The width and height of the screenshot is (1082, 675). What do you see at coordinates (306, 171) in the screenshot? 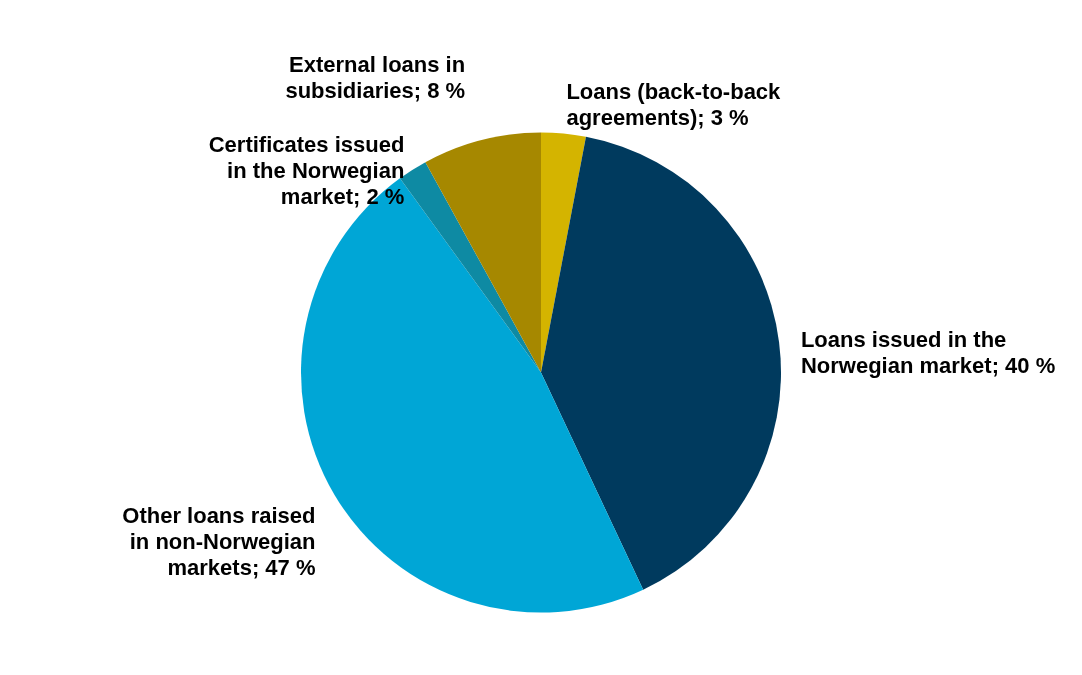
I see `slice-label: Certificates issued in the Norwegian market; 2 %` at bounding box center [306, 171].